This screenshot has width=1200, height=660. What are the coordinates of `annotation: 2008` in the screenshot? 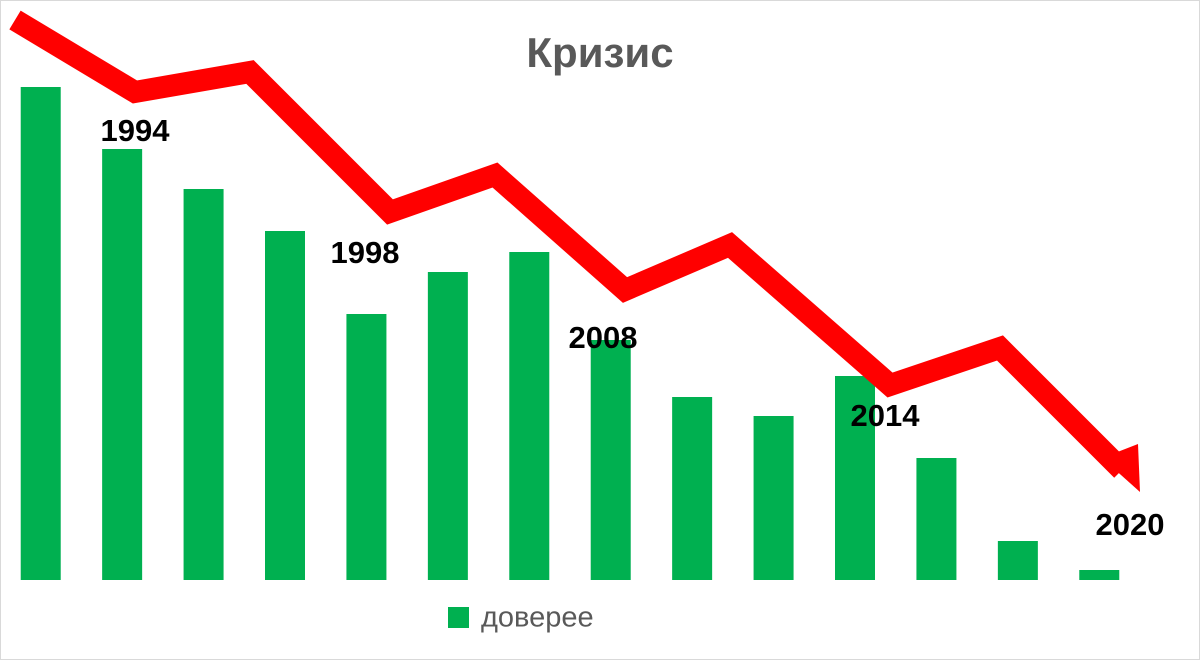 It's located at (603, 337).